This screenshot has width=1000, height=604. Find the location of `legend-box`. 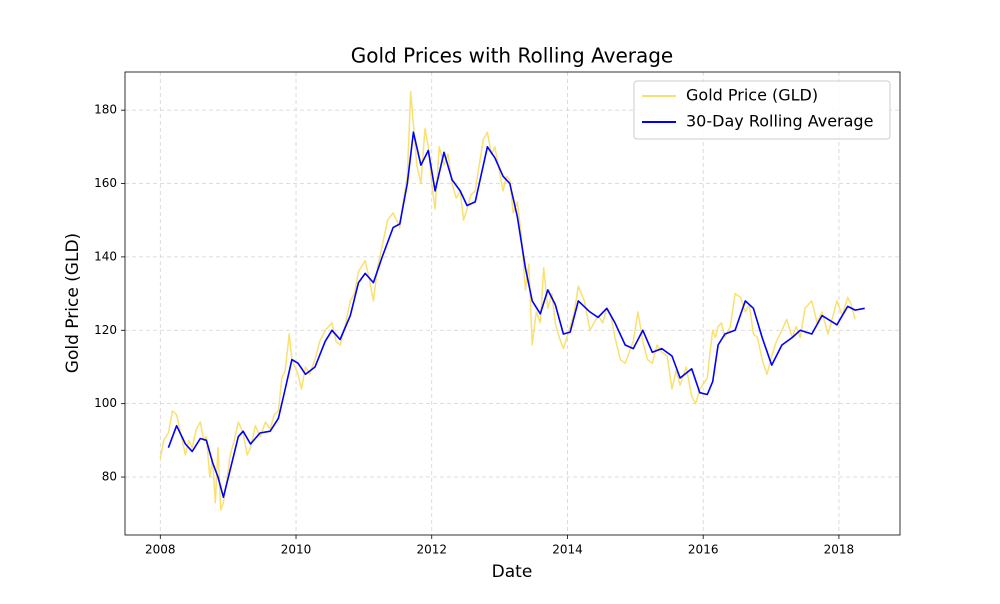

legend-box is located at coordinates (762, 110).